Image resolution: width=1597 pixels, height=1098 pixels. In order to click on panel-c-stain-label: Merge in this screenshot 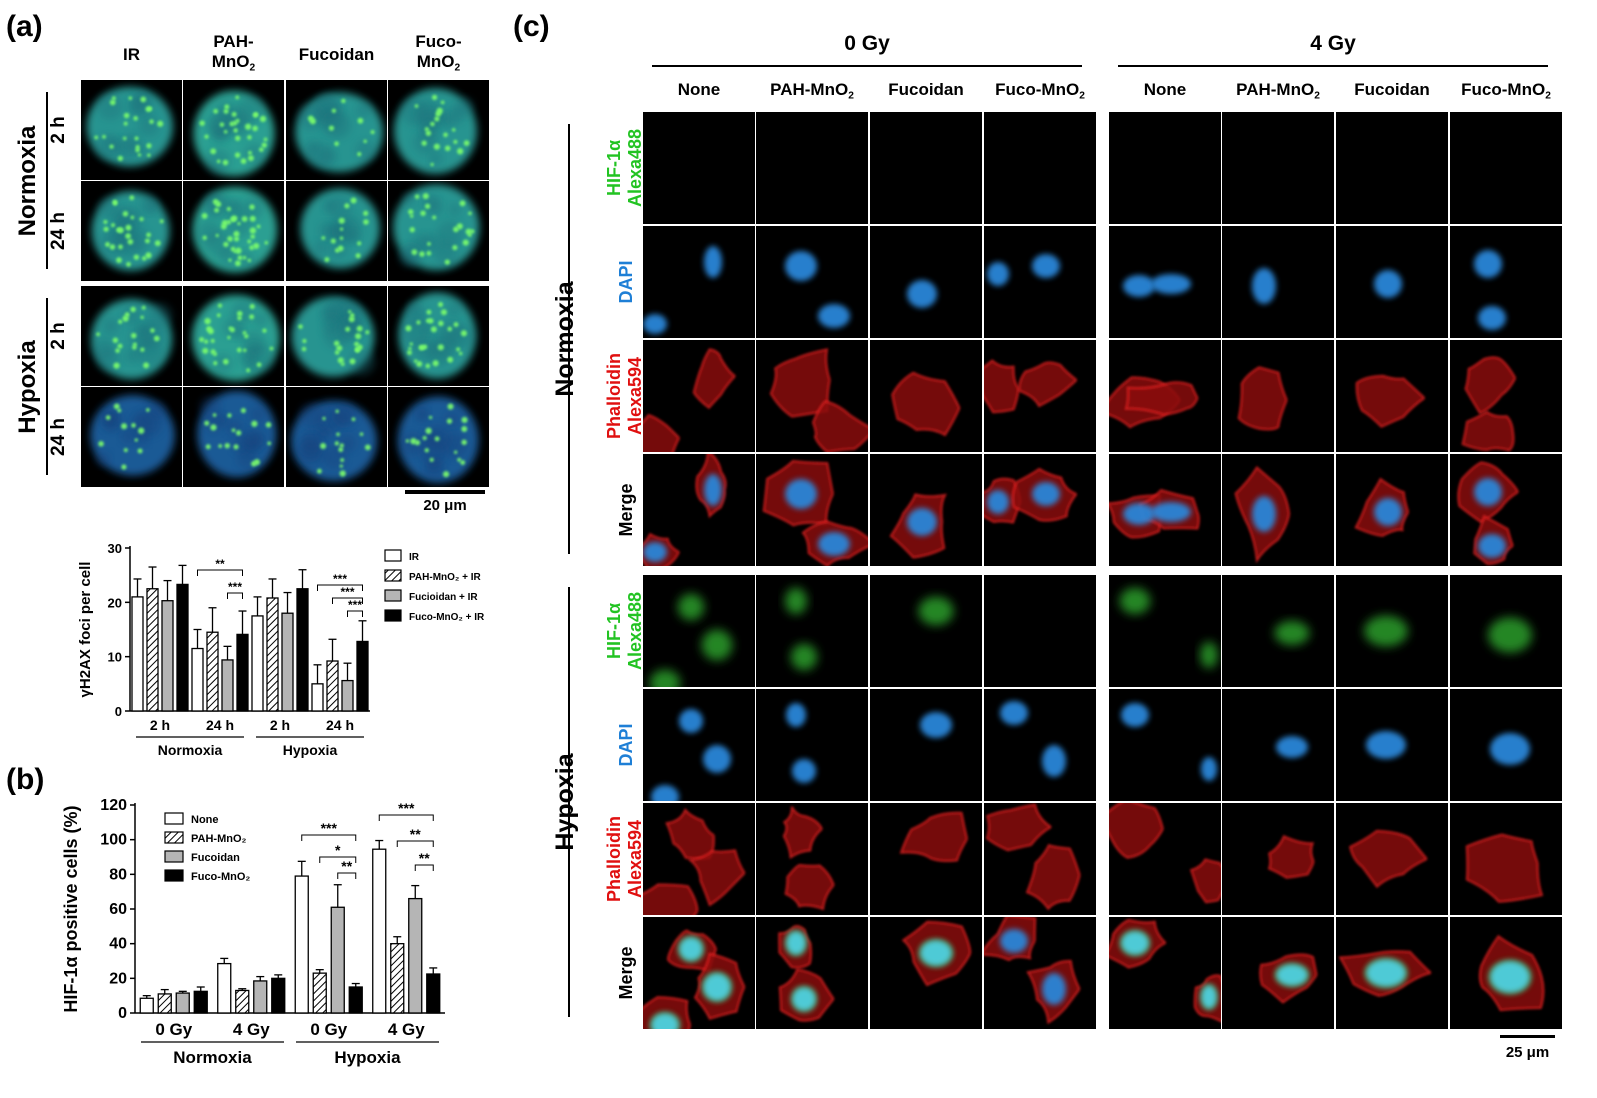, I will do `click(626, 510)`.